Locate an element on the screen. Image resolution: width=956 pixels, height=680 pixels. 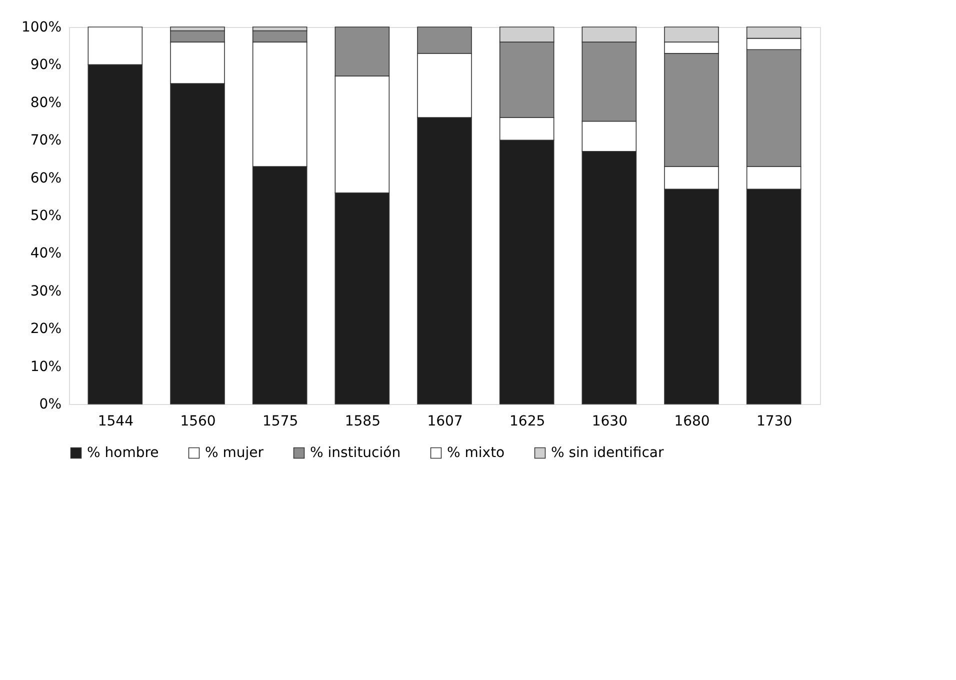
legend-label: % hombre is located at coordinates (123, 453).